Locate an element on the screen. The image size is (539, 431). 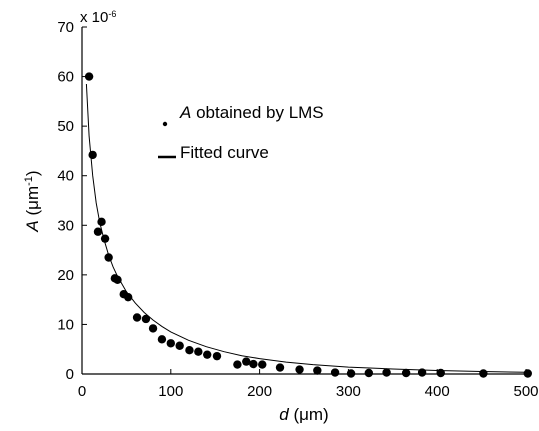
legend-marker-lms is located at coordinates (165, 124).